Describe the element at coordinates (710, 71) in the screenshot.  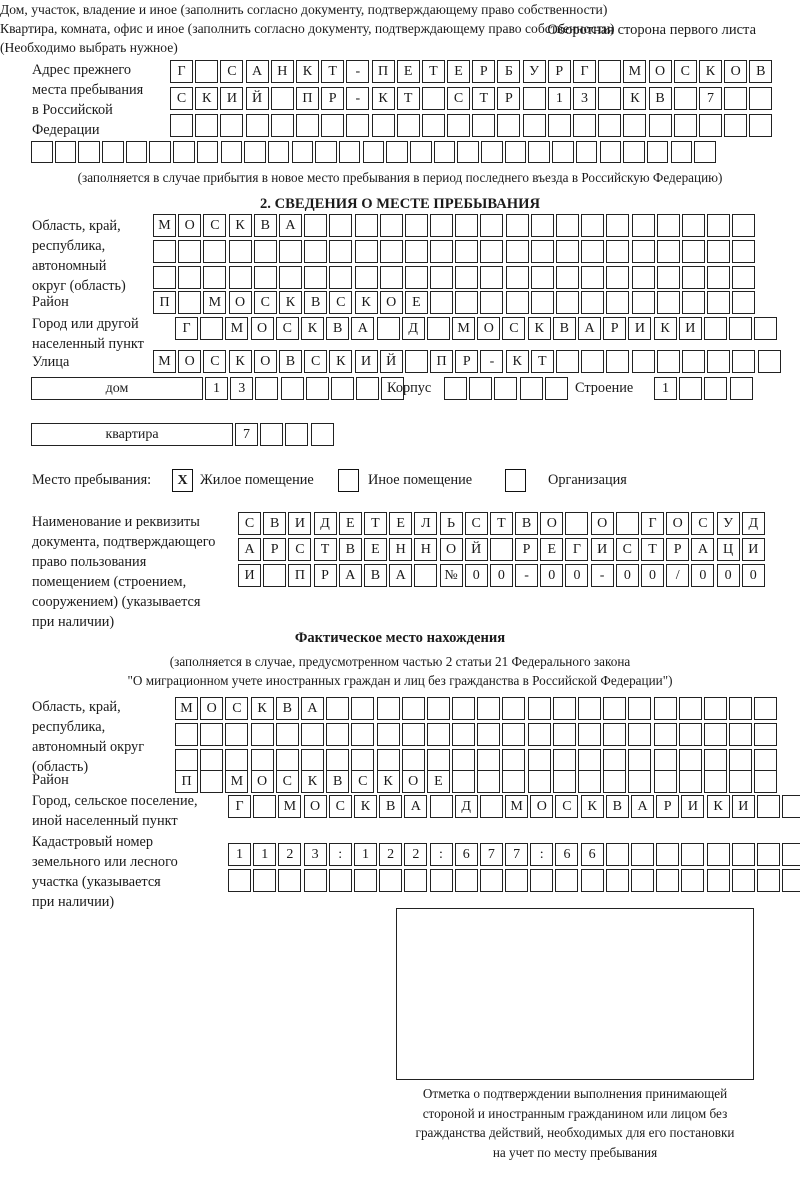
I see `prev-address-cell-r1-22: К` at that location.